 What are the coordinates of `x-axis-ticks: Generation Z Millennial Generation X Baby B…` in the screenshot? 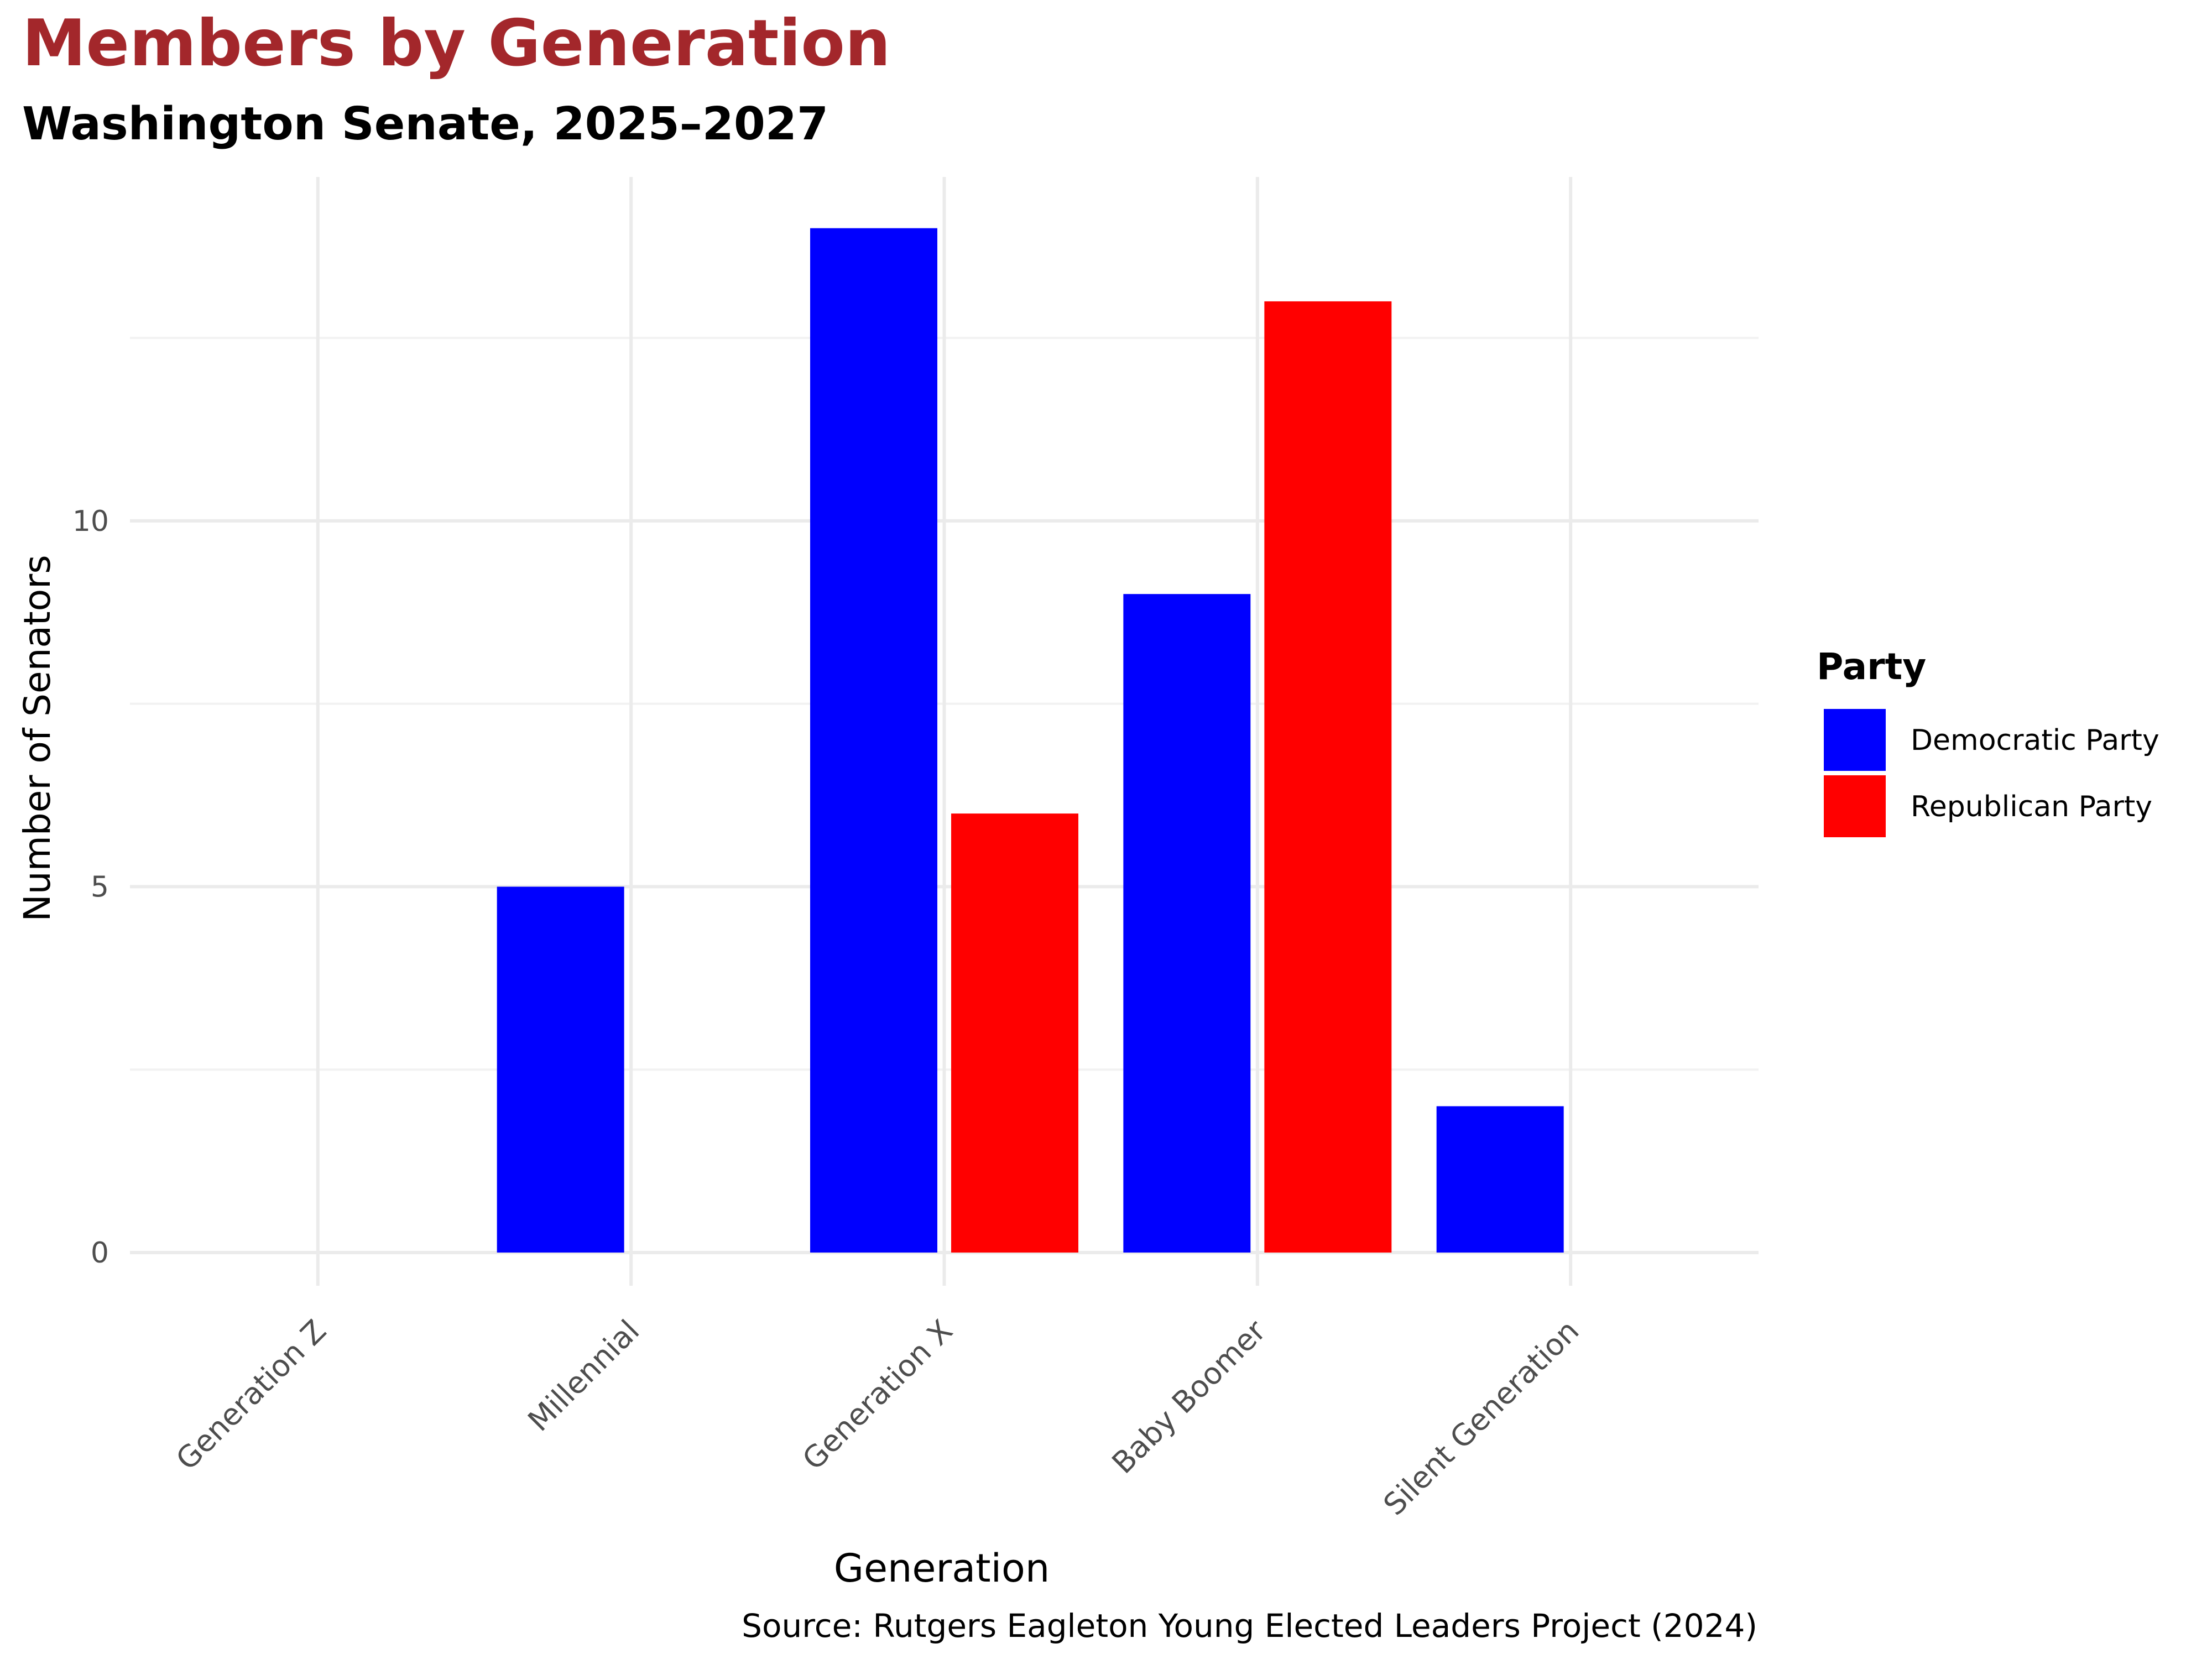 It's located at (877, 1417).